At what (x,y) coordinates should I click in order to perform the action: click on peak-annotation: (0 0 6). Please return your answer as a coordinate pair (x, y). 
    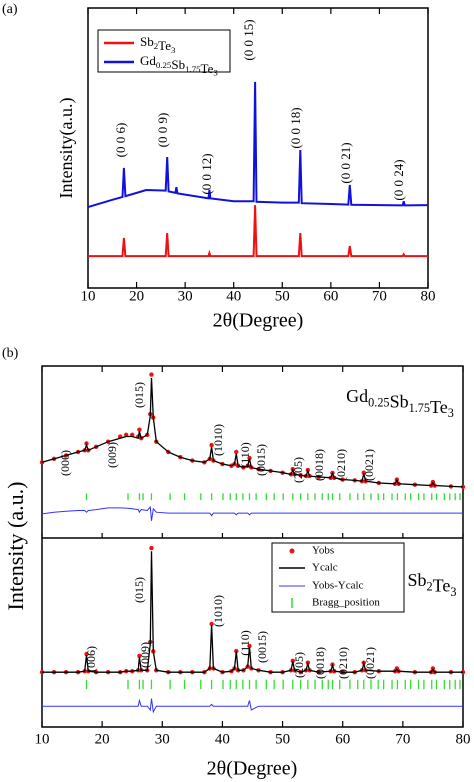
    Looking at the image, I should click on (120, 140).